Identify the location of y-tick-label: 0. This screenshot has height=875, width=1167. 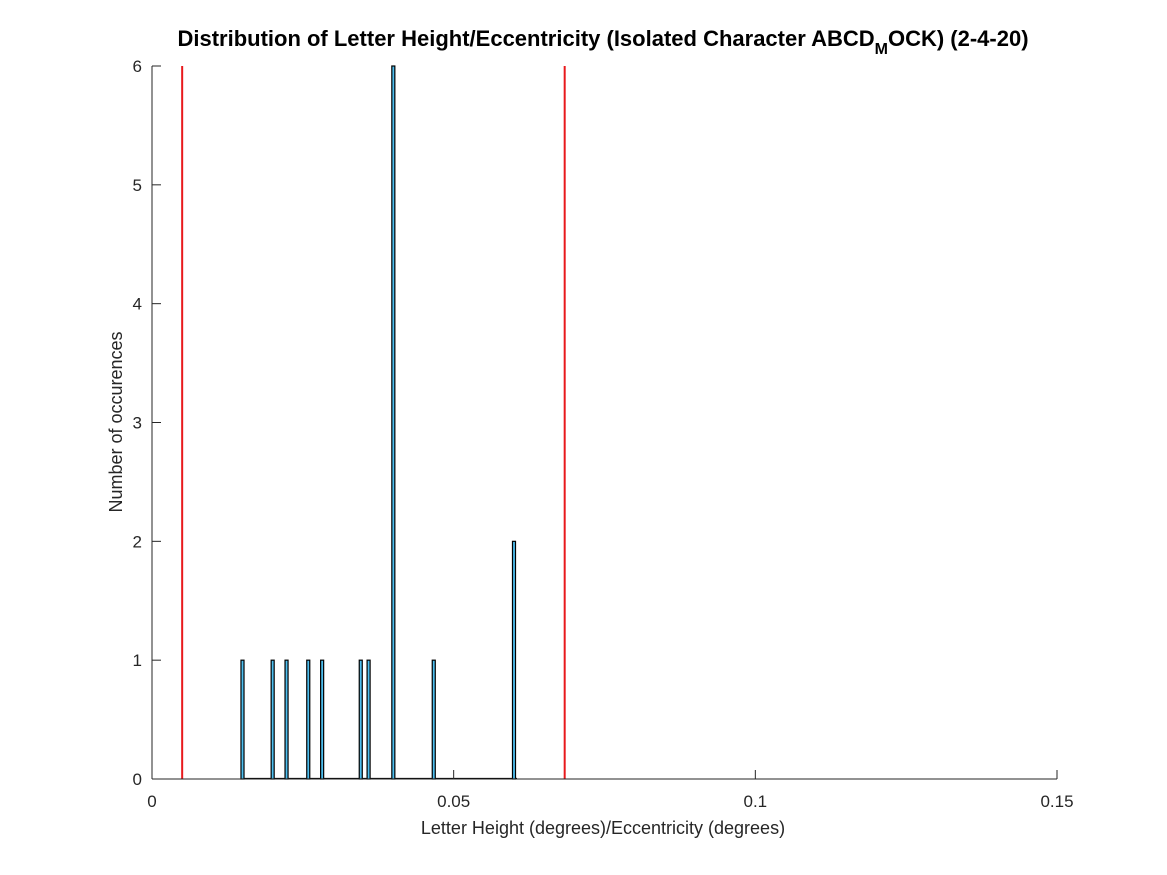
(137, 779).